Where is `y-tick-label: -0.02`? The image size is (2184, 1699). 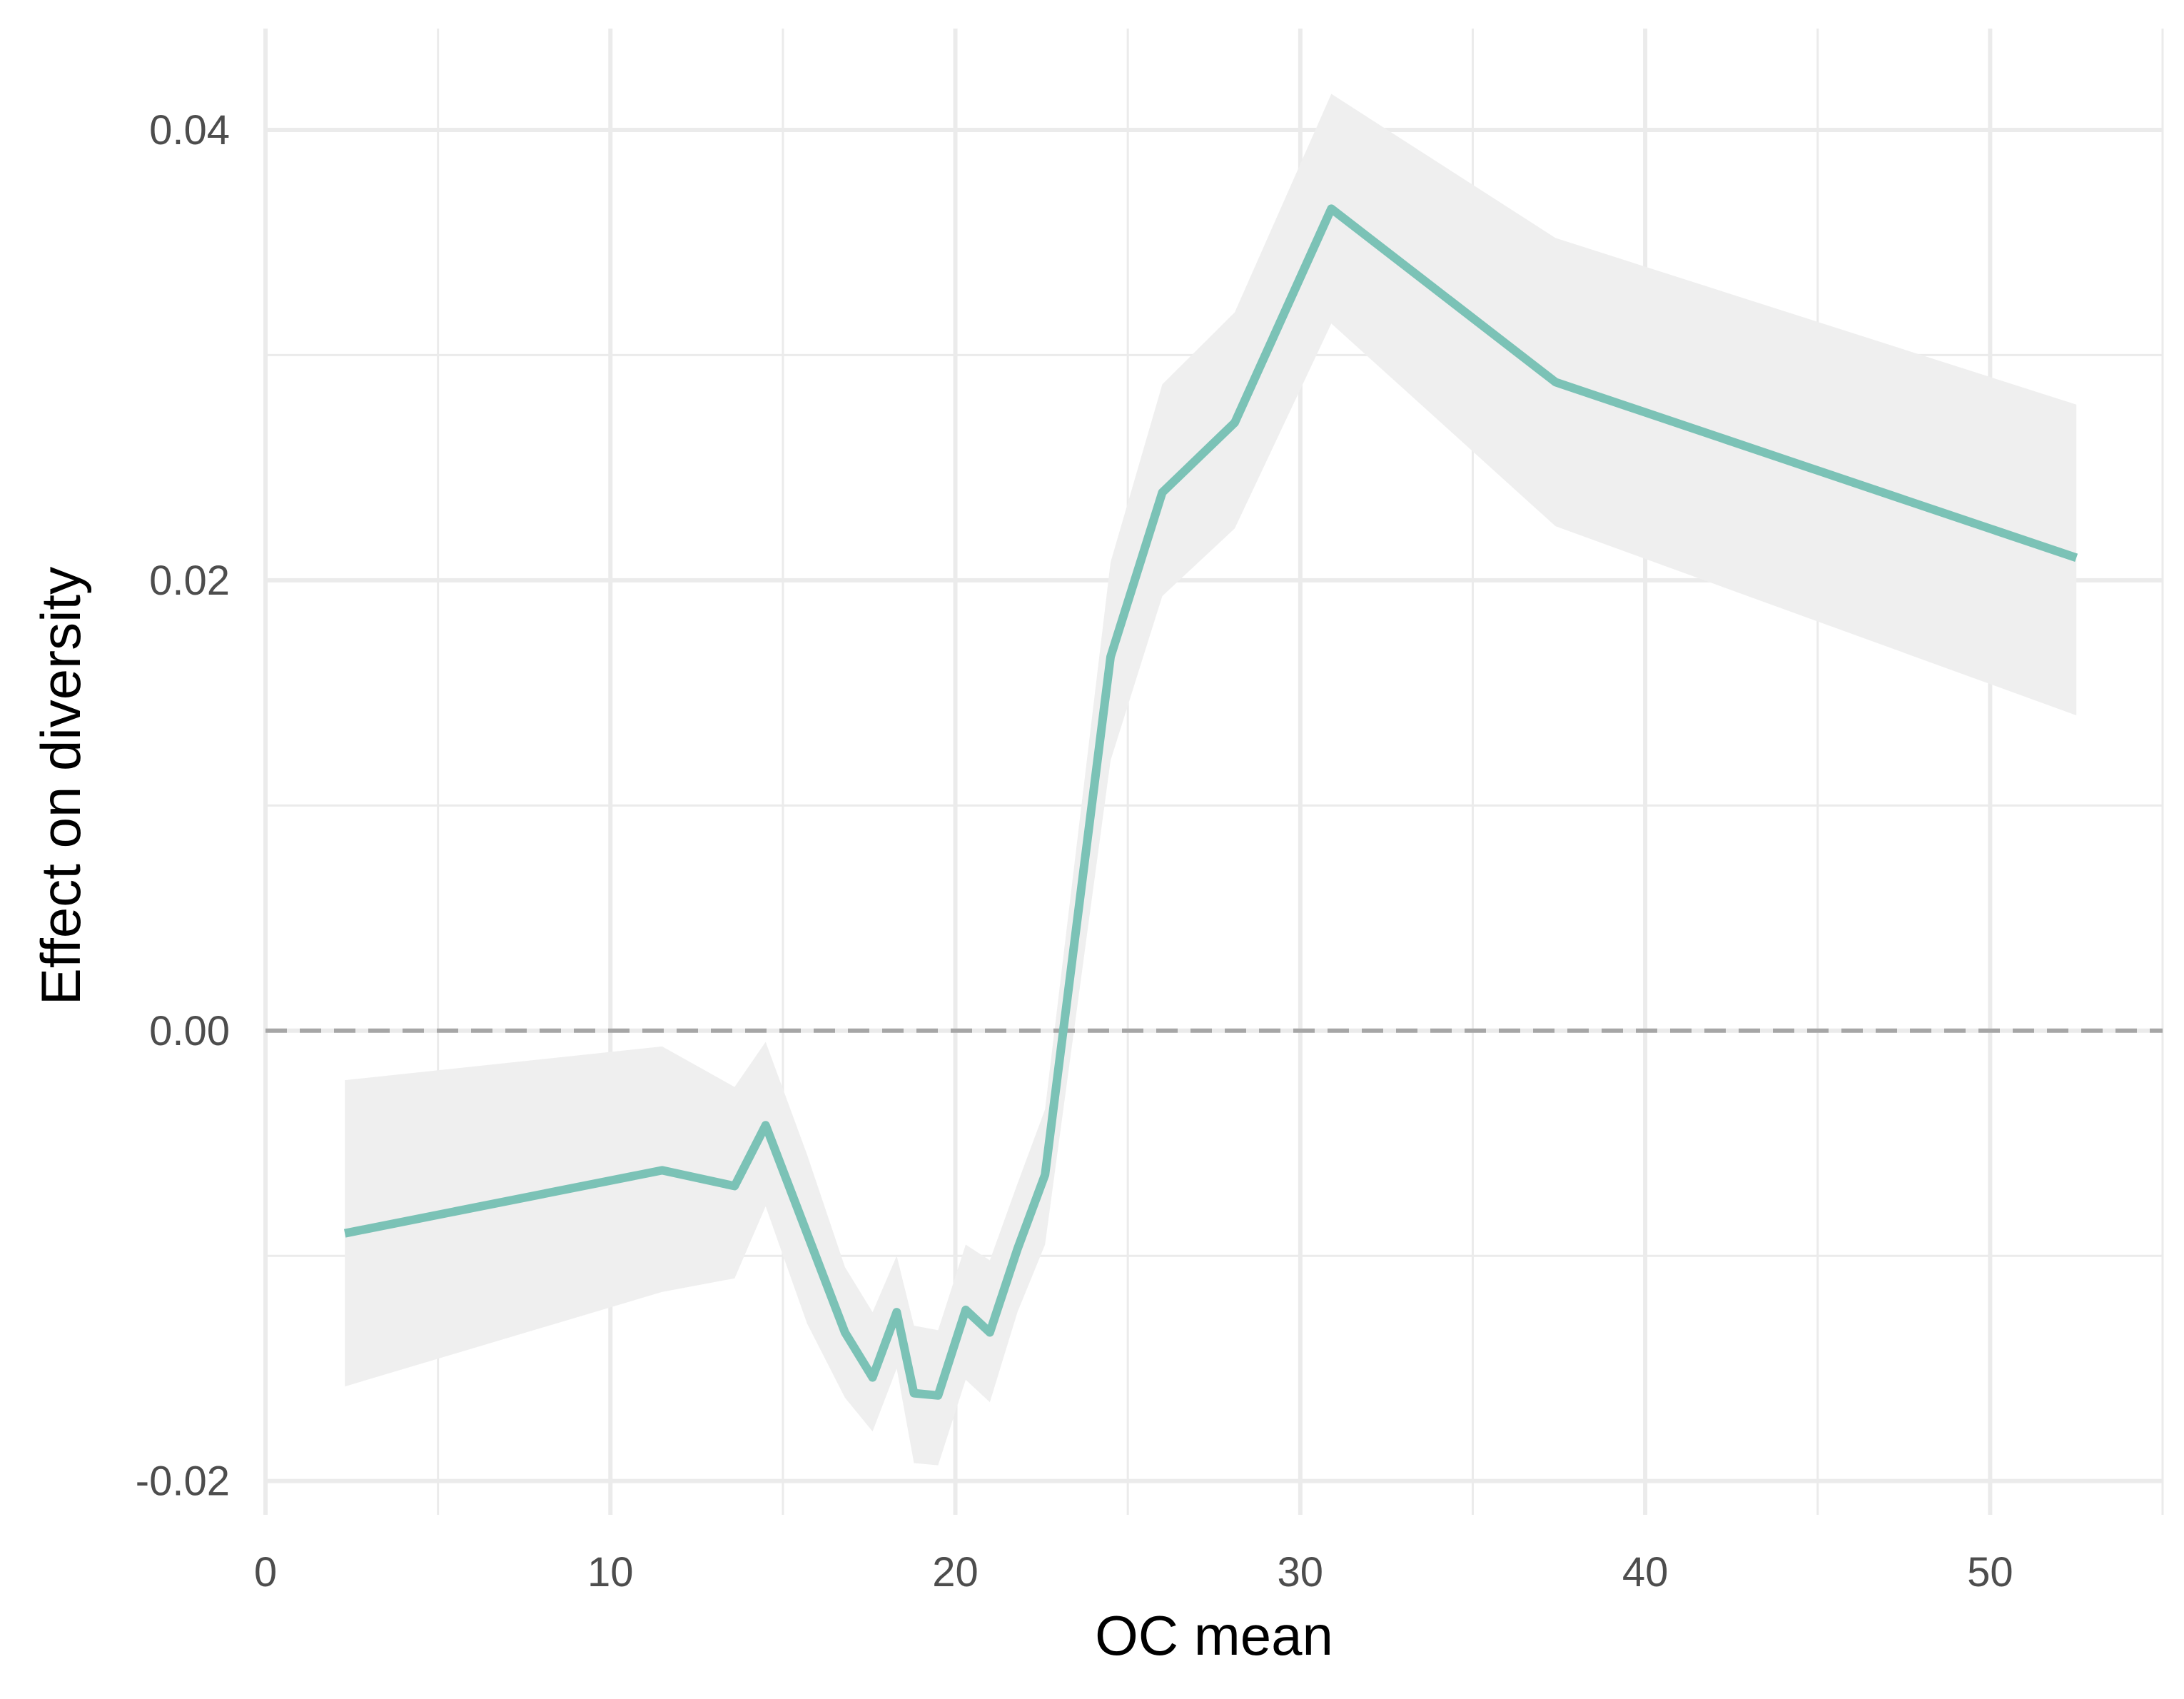 y-tick-label: -0.02 is located at coordinates (183, 1482).